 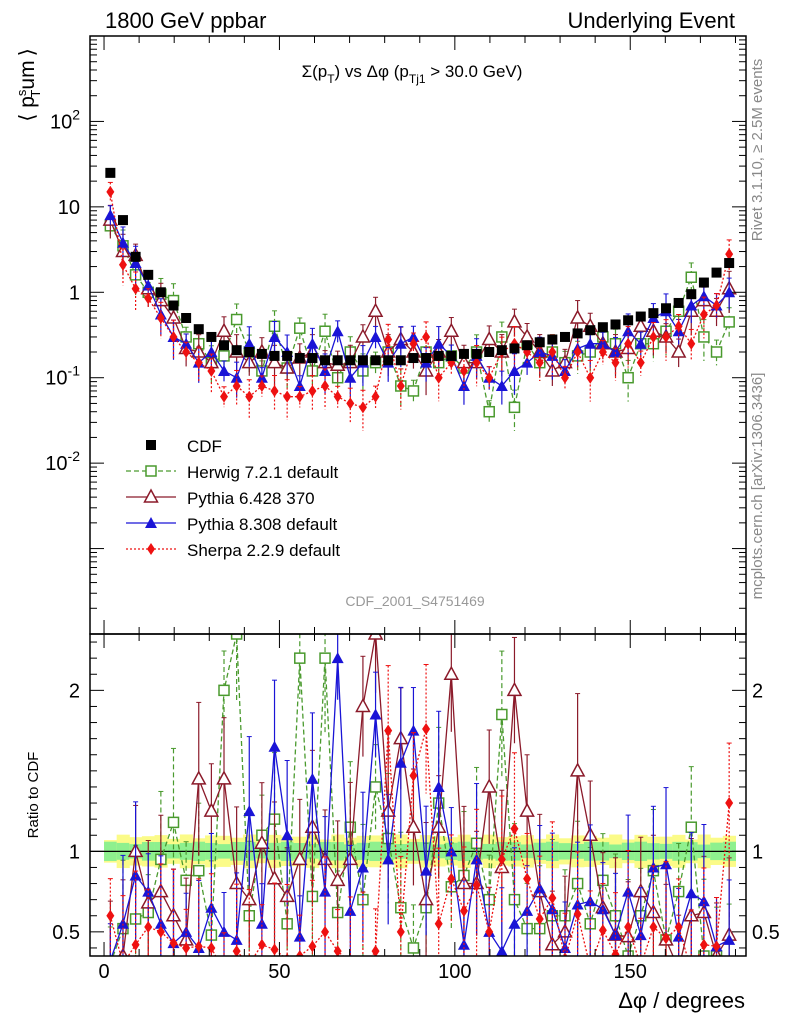 What do you see at coordinates (151, 471) in the screenshot?
I see `legend-marker-herwig-7-2-1-default` at bounding box center [151, 471].